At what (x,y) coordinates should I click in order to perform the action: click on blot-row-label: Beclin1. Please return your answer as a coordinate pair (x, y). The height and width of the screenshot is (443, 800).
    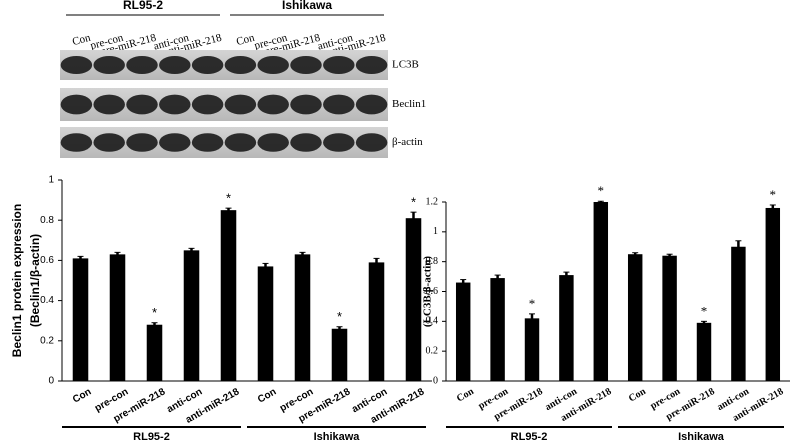
    Looking at the image, I should click on (409, 104).